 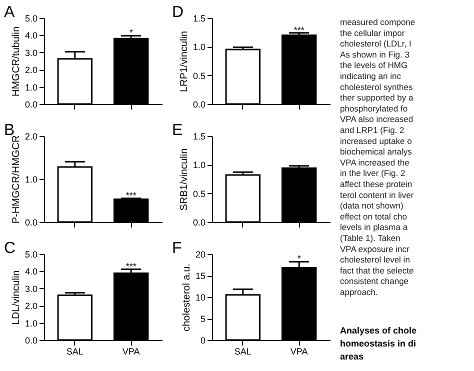 I want to click on text: biochemical analys, so click(x=376, y=151).